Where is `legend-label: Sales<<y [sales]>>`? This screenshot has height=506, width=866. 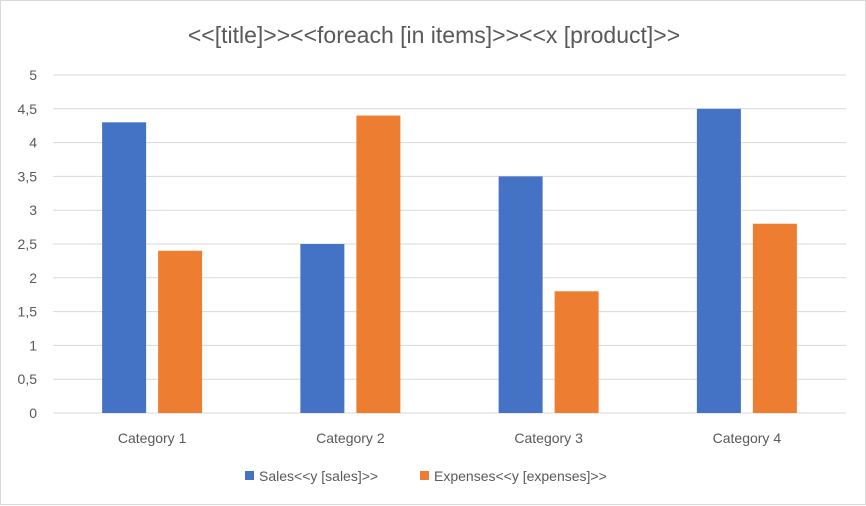
legend-label: Sales<<y [sales]>> is located at coordinates (318, 476).